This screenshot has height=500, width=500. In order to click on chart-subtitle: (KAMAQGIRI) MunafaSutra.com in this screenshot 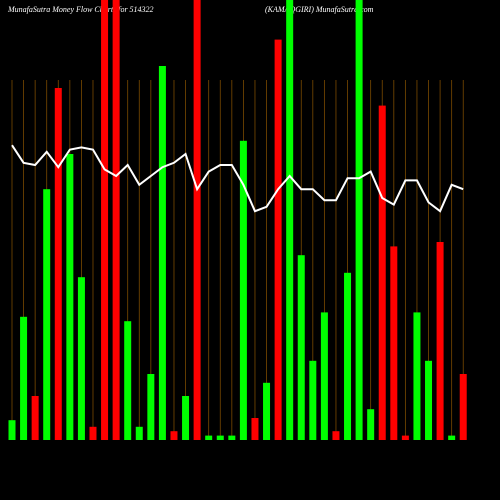, I will do `click(319, 9)`.